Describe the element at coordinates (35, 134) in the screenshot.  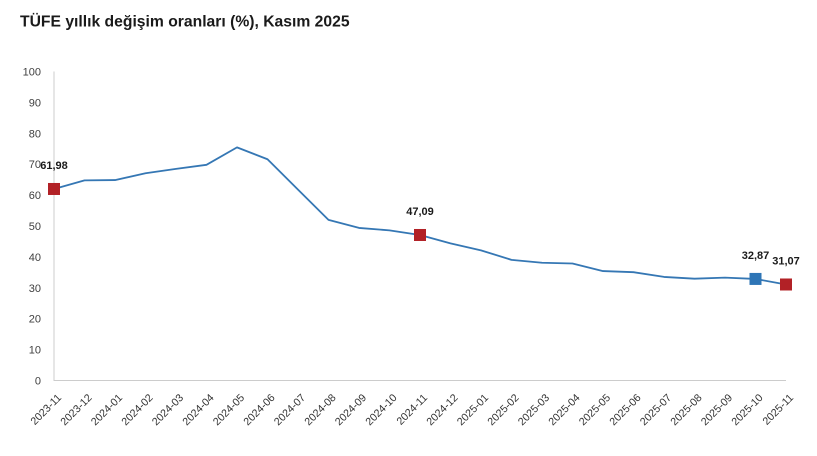
I see `svg-text: 80` at that location.